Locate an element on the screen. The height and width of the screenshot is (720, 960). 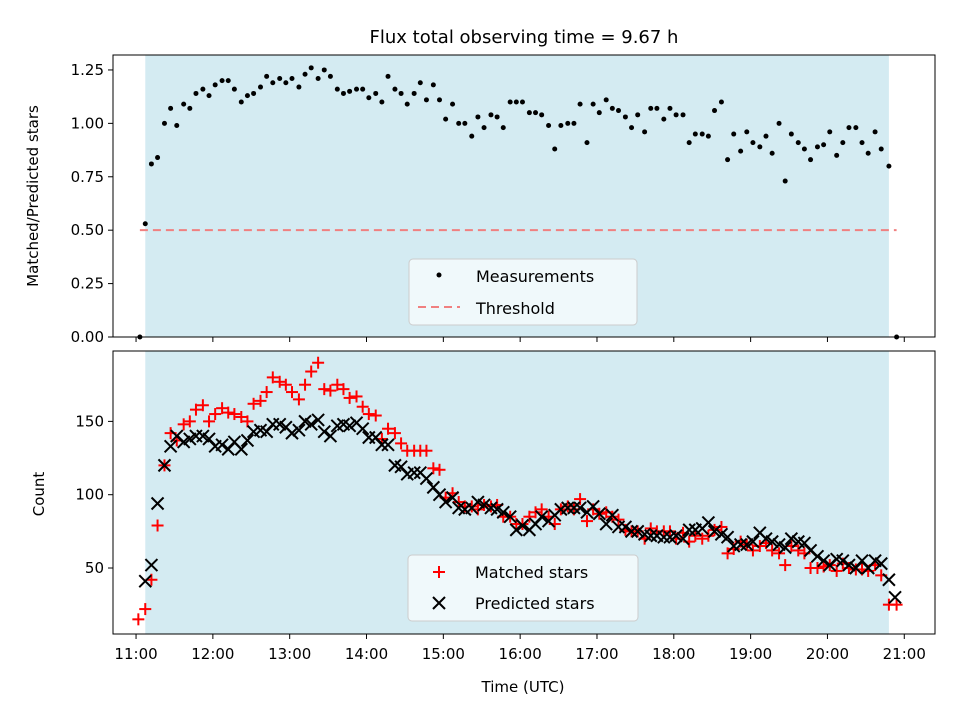
x-tick-label: 14:00 is located at coordinates (366, 654).